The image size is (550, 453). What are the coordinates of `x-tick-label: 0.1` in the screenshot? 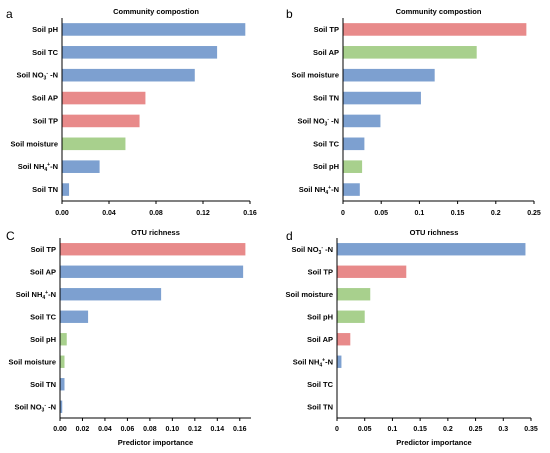 It's located at (393, 429).